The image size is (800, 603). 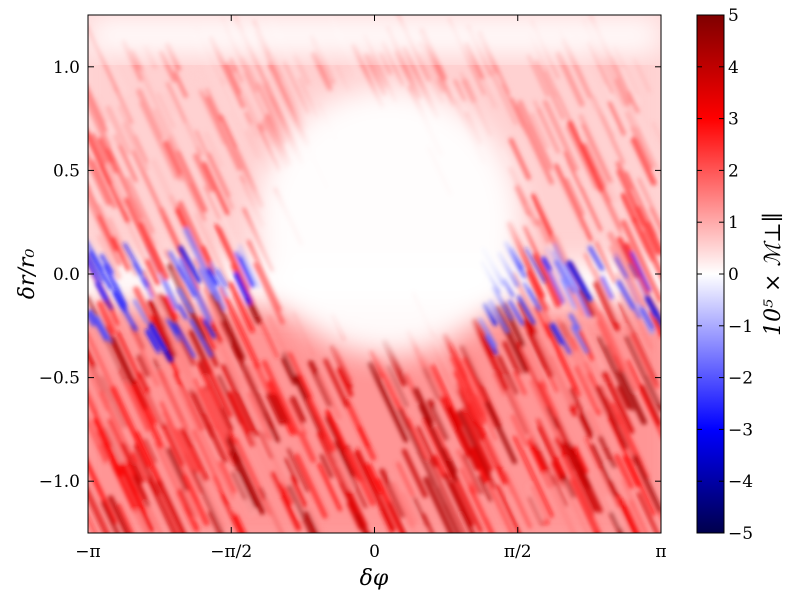 I want to click on y-tick-label: −0.5, so click(x=59, y=379).